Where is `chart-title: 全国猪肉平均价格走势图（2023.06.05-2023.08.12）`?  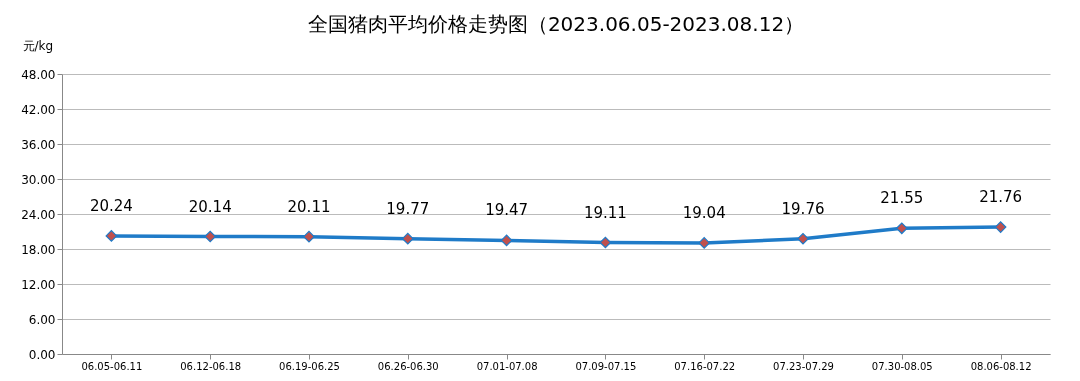 chart-title: 全国猪肉平均价格走势图（2023.06.05-2023.08.12） is located at coordinates (556, 24).